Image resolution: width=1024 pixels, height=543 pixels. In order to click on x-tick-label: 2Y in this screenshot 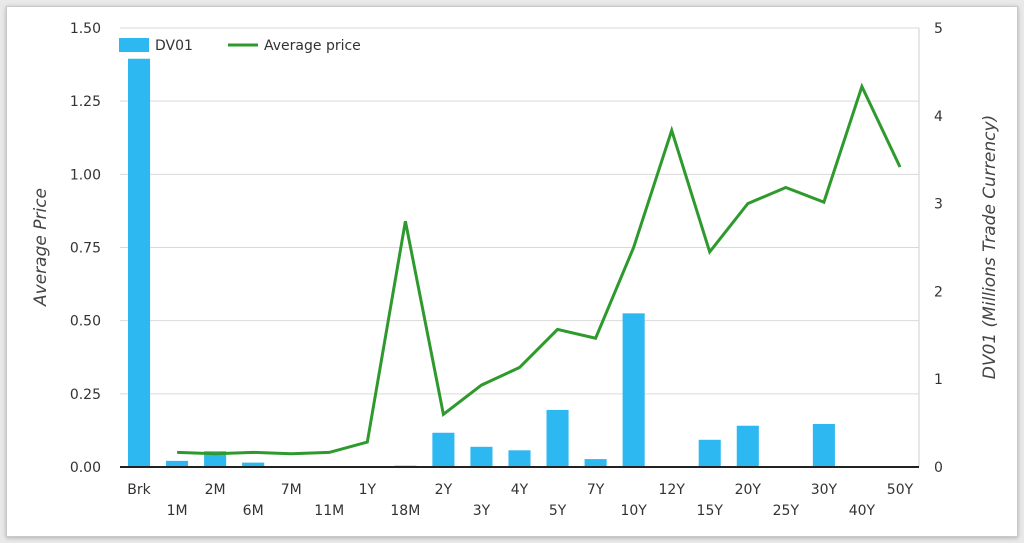, I will do `click(444, 490)`.